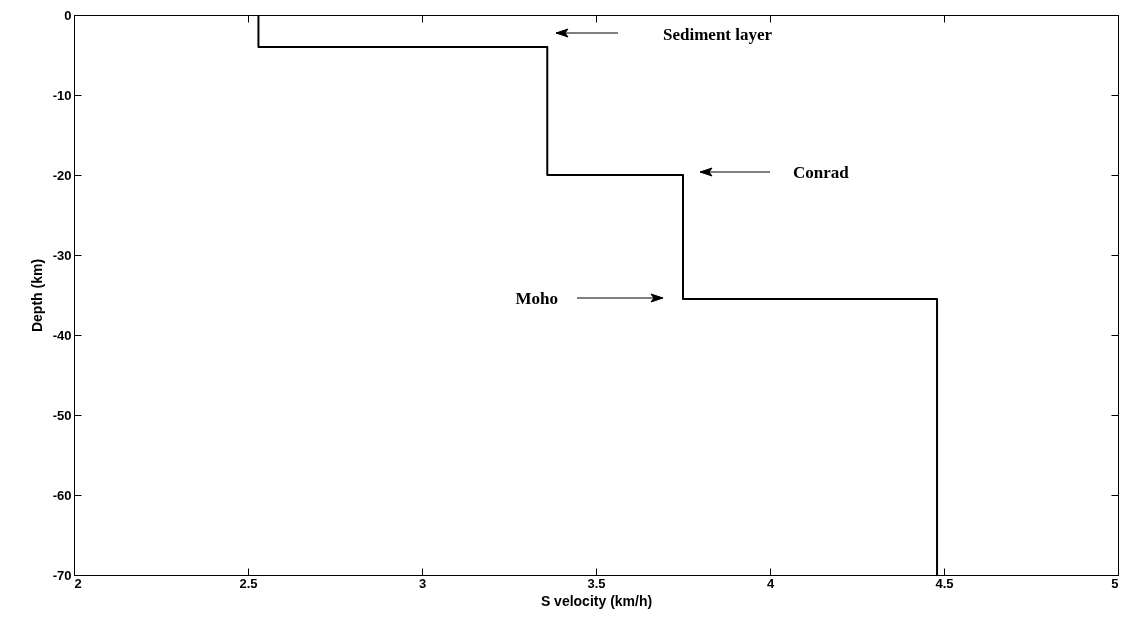 This screenshot has height=637, width=1137. What do you see at coordinates (536, 298) in the screenshot?
I see `annotation: Moho` at bounding box center [536, 298].